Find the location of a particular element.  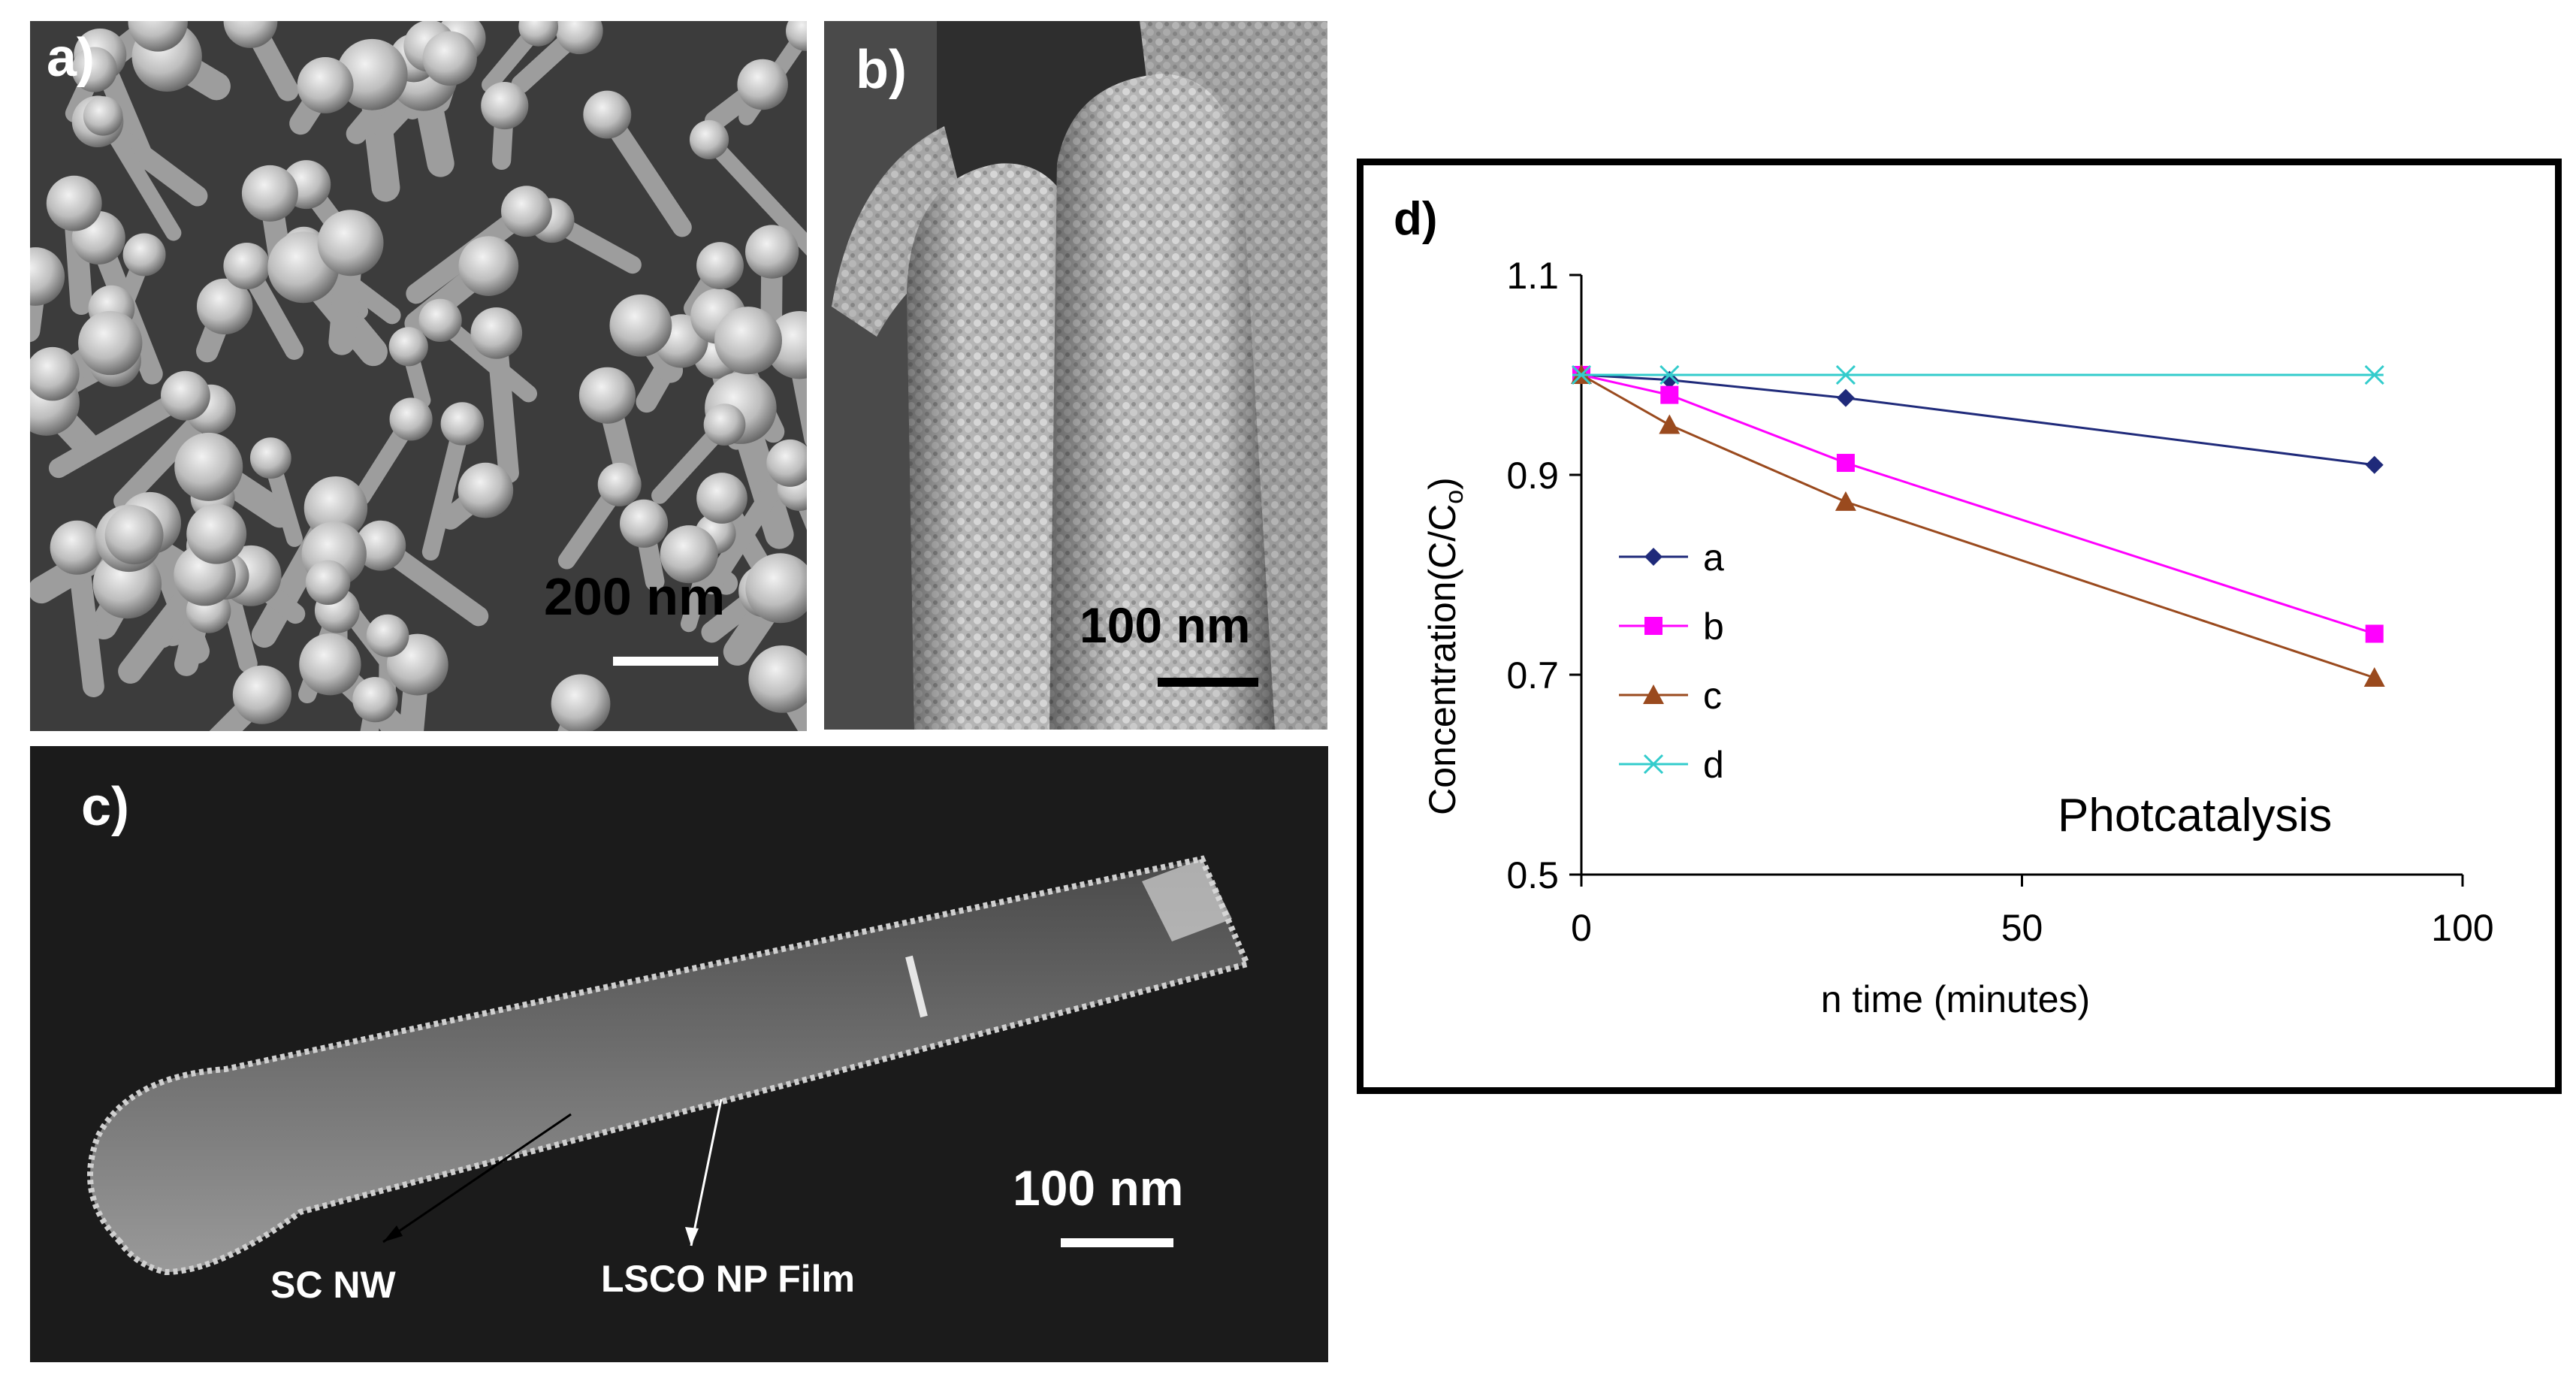

chart-series-layer is located at coordinates (1978, 525).